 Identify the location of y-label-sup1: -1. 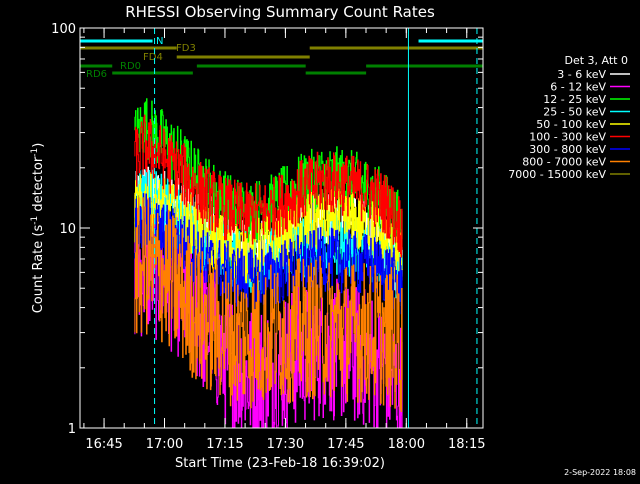
(35, 220).